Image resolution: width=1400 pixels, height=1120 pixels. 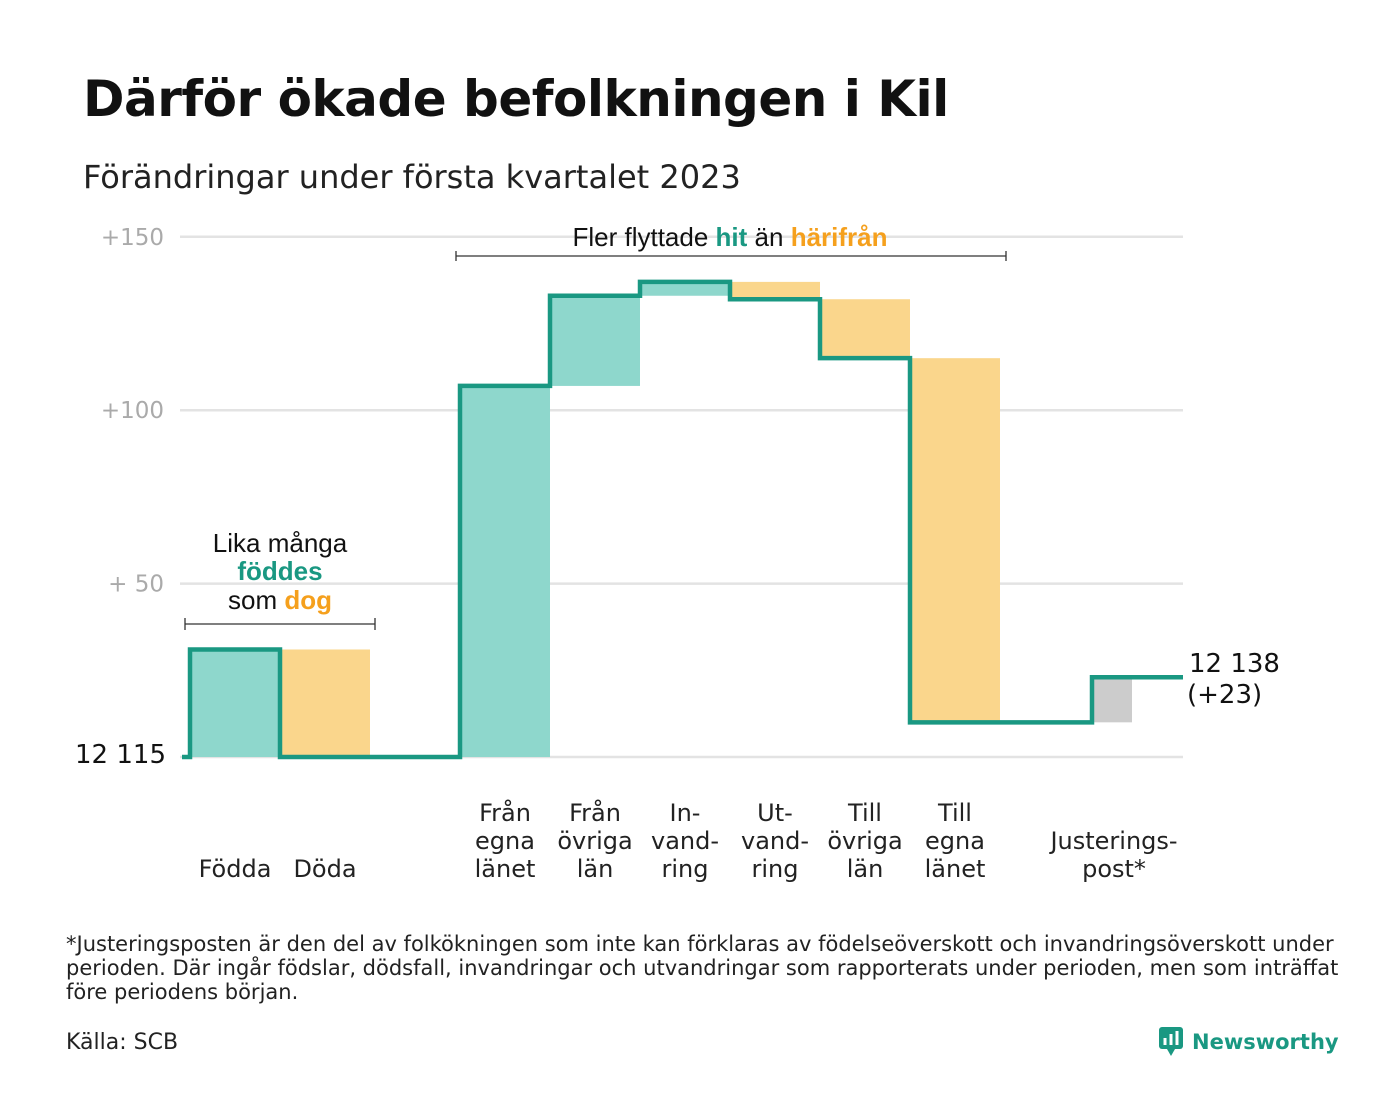 What do you see at coordinates (412, 177) in the screenshot?
I see `chart-subtitle: Förändringar under första kvartalet 2023` at bounding box center [412, 177].